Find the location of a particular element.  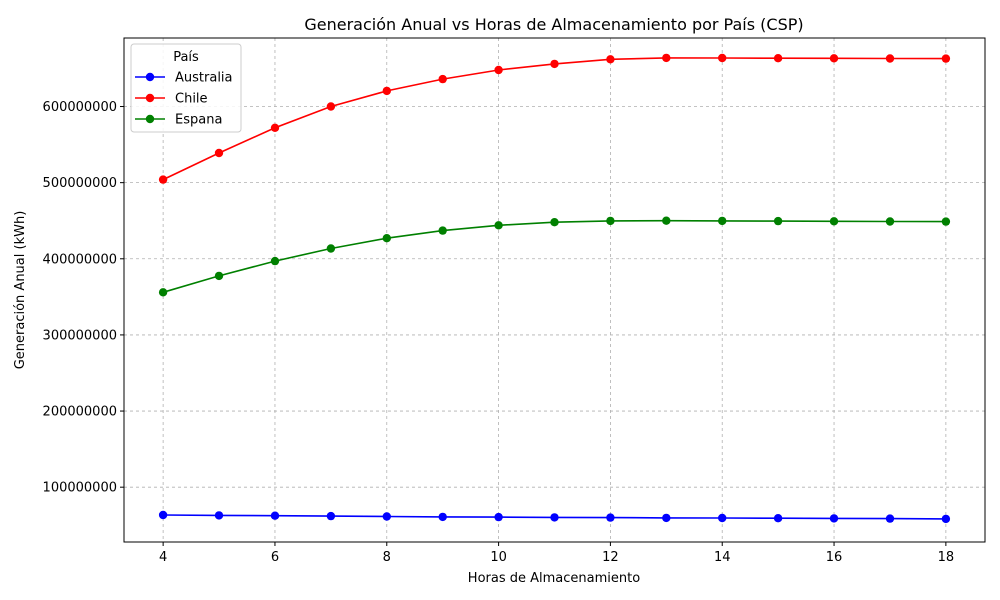

legend-label: Espana is located at coordinates (198, 120).